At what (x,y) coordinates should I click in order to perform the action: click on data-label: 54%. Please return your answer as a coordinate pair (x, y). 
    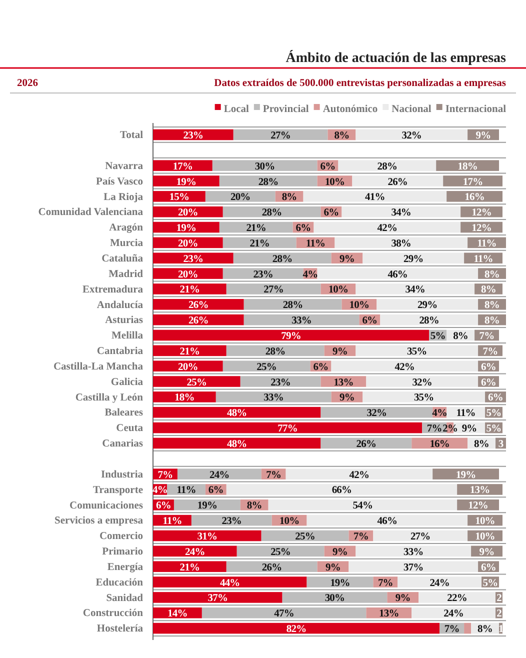
    Looking at the image, I should click on (362, 506).